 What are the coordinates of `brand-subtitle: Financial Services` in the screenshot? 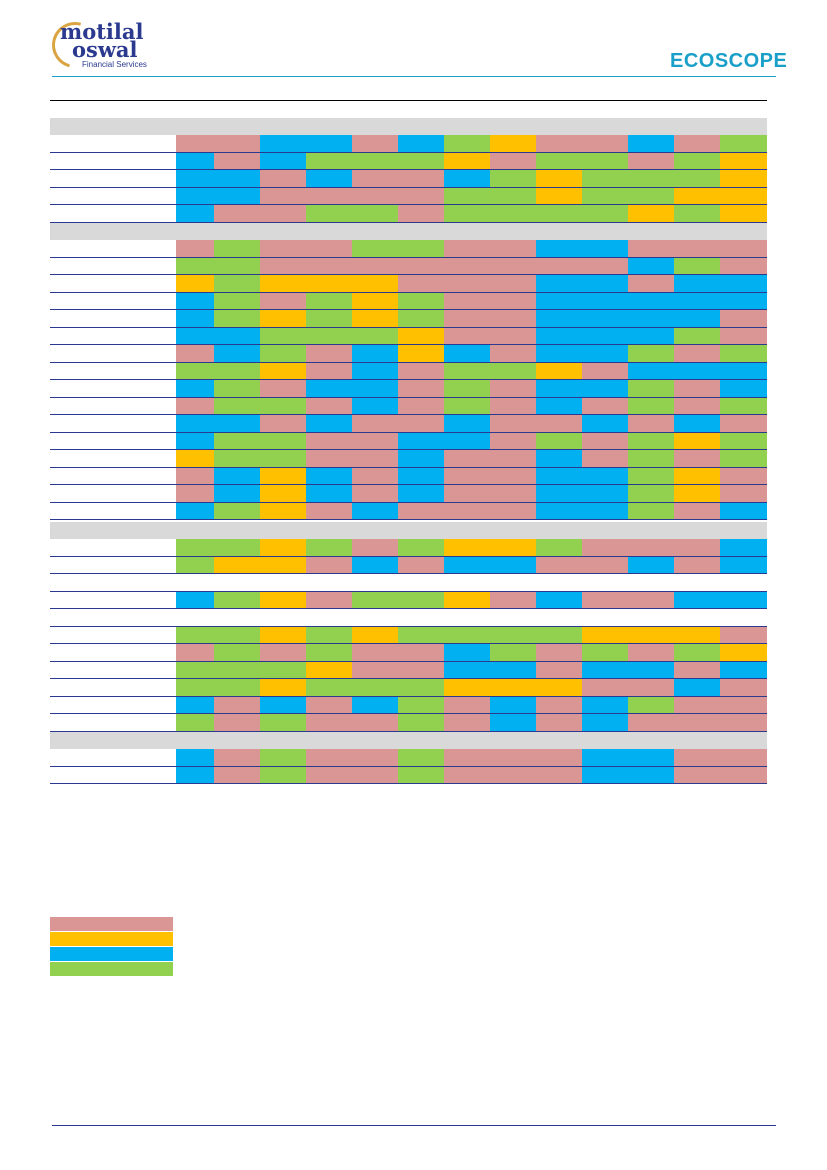 It's located at (114, 64).